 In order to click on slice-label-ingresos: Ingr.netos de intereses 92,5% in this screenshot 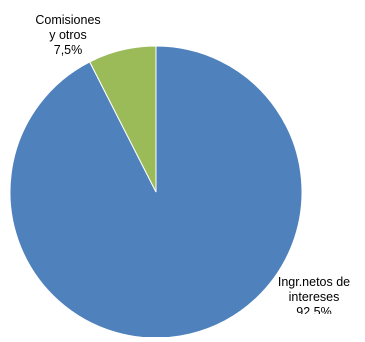, I will do `click(314, 294)`.